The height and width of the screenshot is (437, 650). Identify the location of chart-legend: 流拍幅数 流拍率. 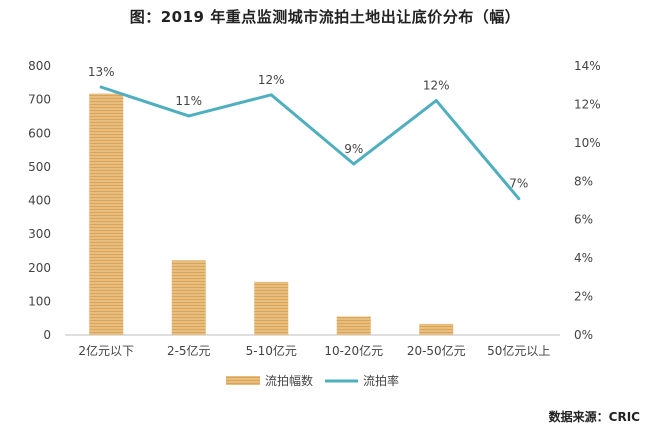
(312, 380).